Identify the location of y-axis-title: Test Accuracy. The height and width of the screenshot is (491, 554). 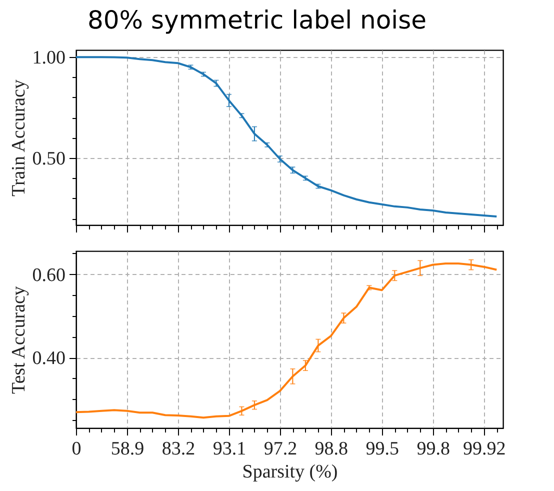
(19, 340).